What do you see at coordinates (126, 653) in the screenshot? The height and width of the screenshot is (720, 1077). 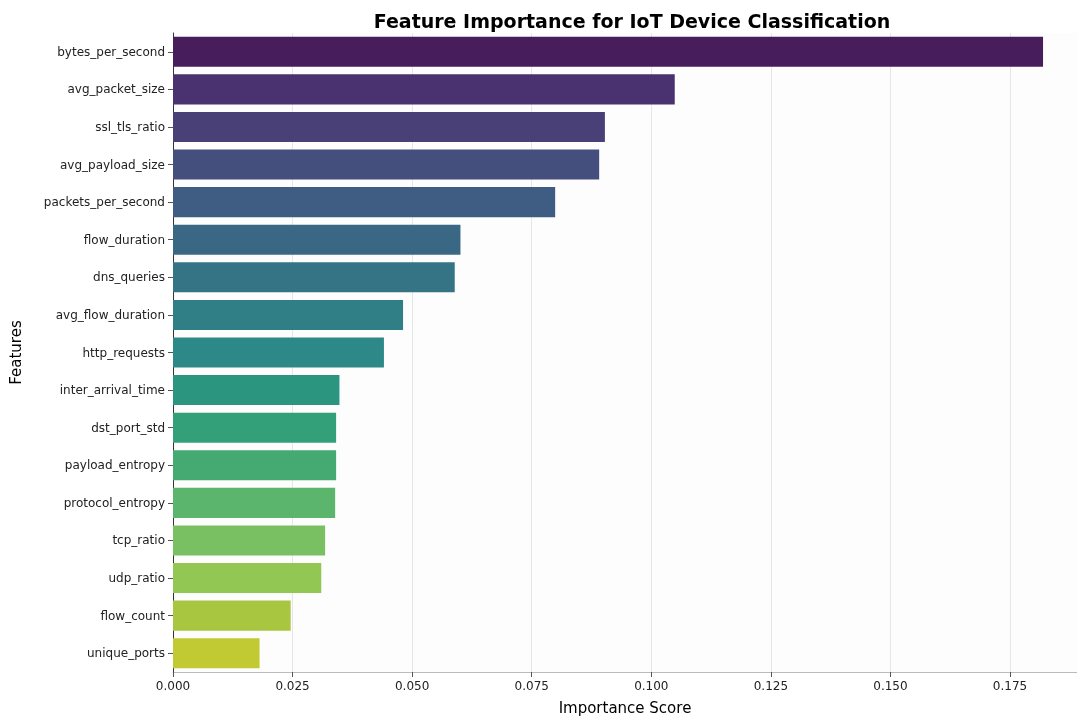 I see `y-tick-label: unique_ports` at bounding box center [126, 653].